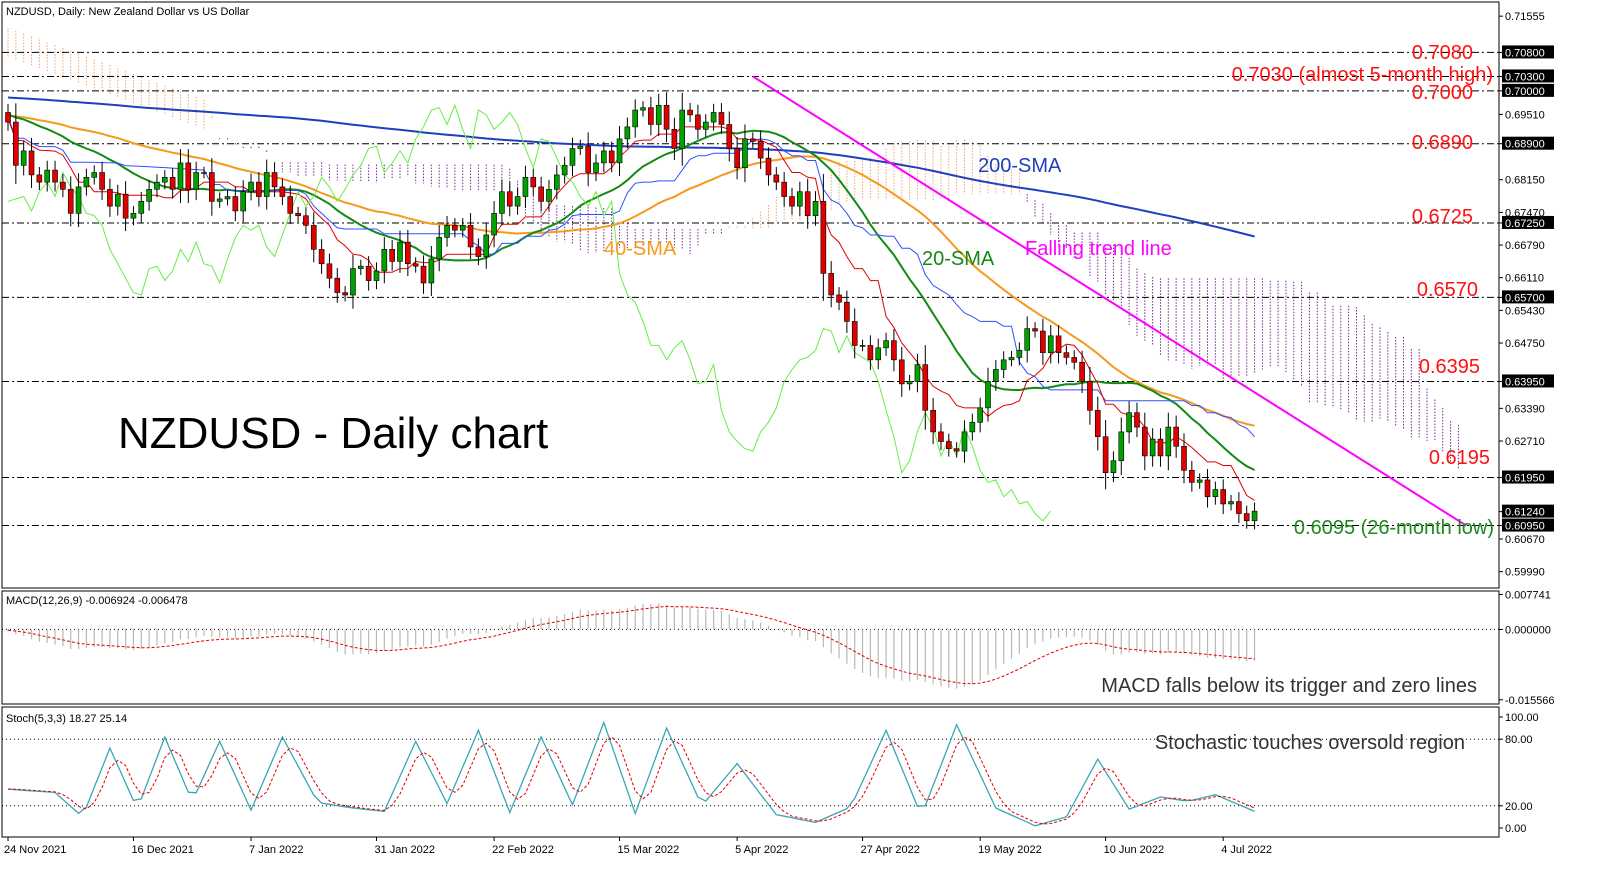  Describe the element at coordinates (1519, 807) in the screenshot. I see `stoch-tick-label: 20.00` at that location.